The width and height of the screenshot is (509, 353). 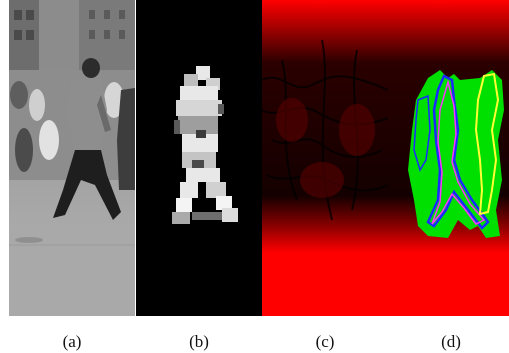 I want to click on blue-contour, so click(x=458, y=152).